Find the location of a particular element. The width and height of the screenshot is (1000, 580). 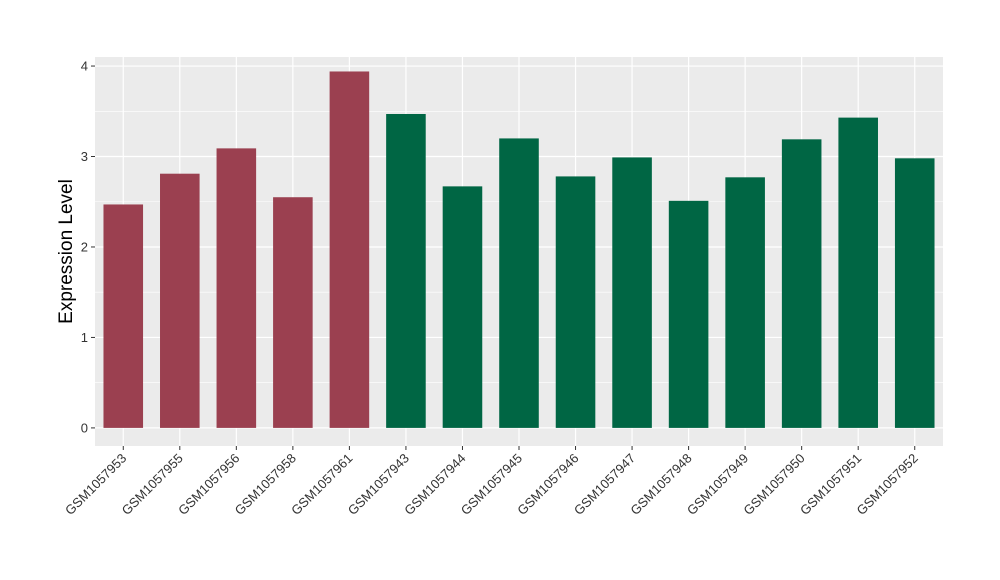

bar-GSM1057948 is located at coordinates (688, 314).